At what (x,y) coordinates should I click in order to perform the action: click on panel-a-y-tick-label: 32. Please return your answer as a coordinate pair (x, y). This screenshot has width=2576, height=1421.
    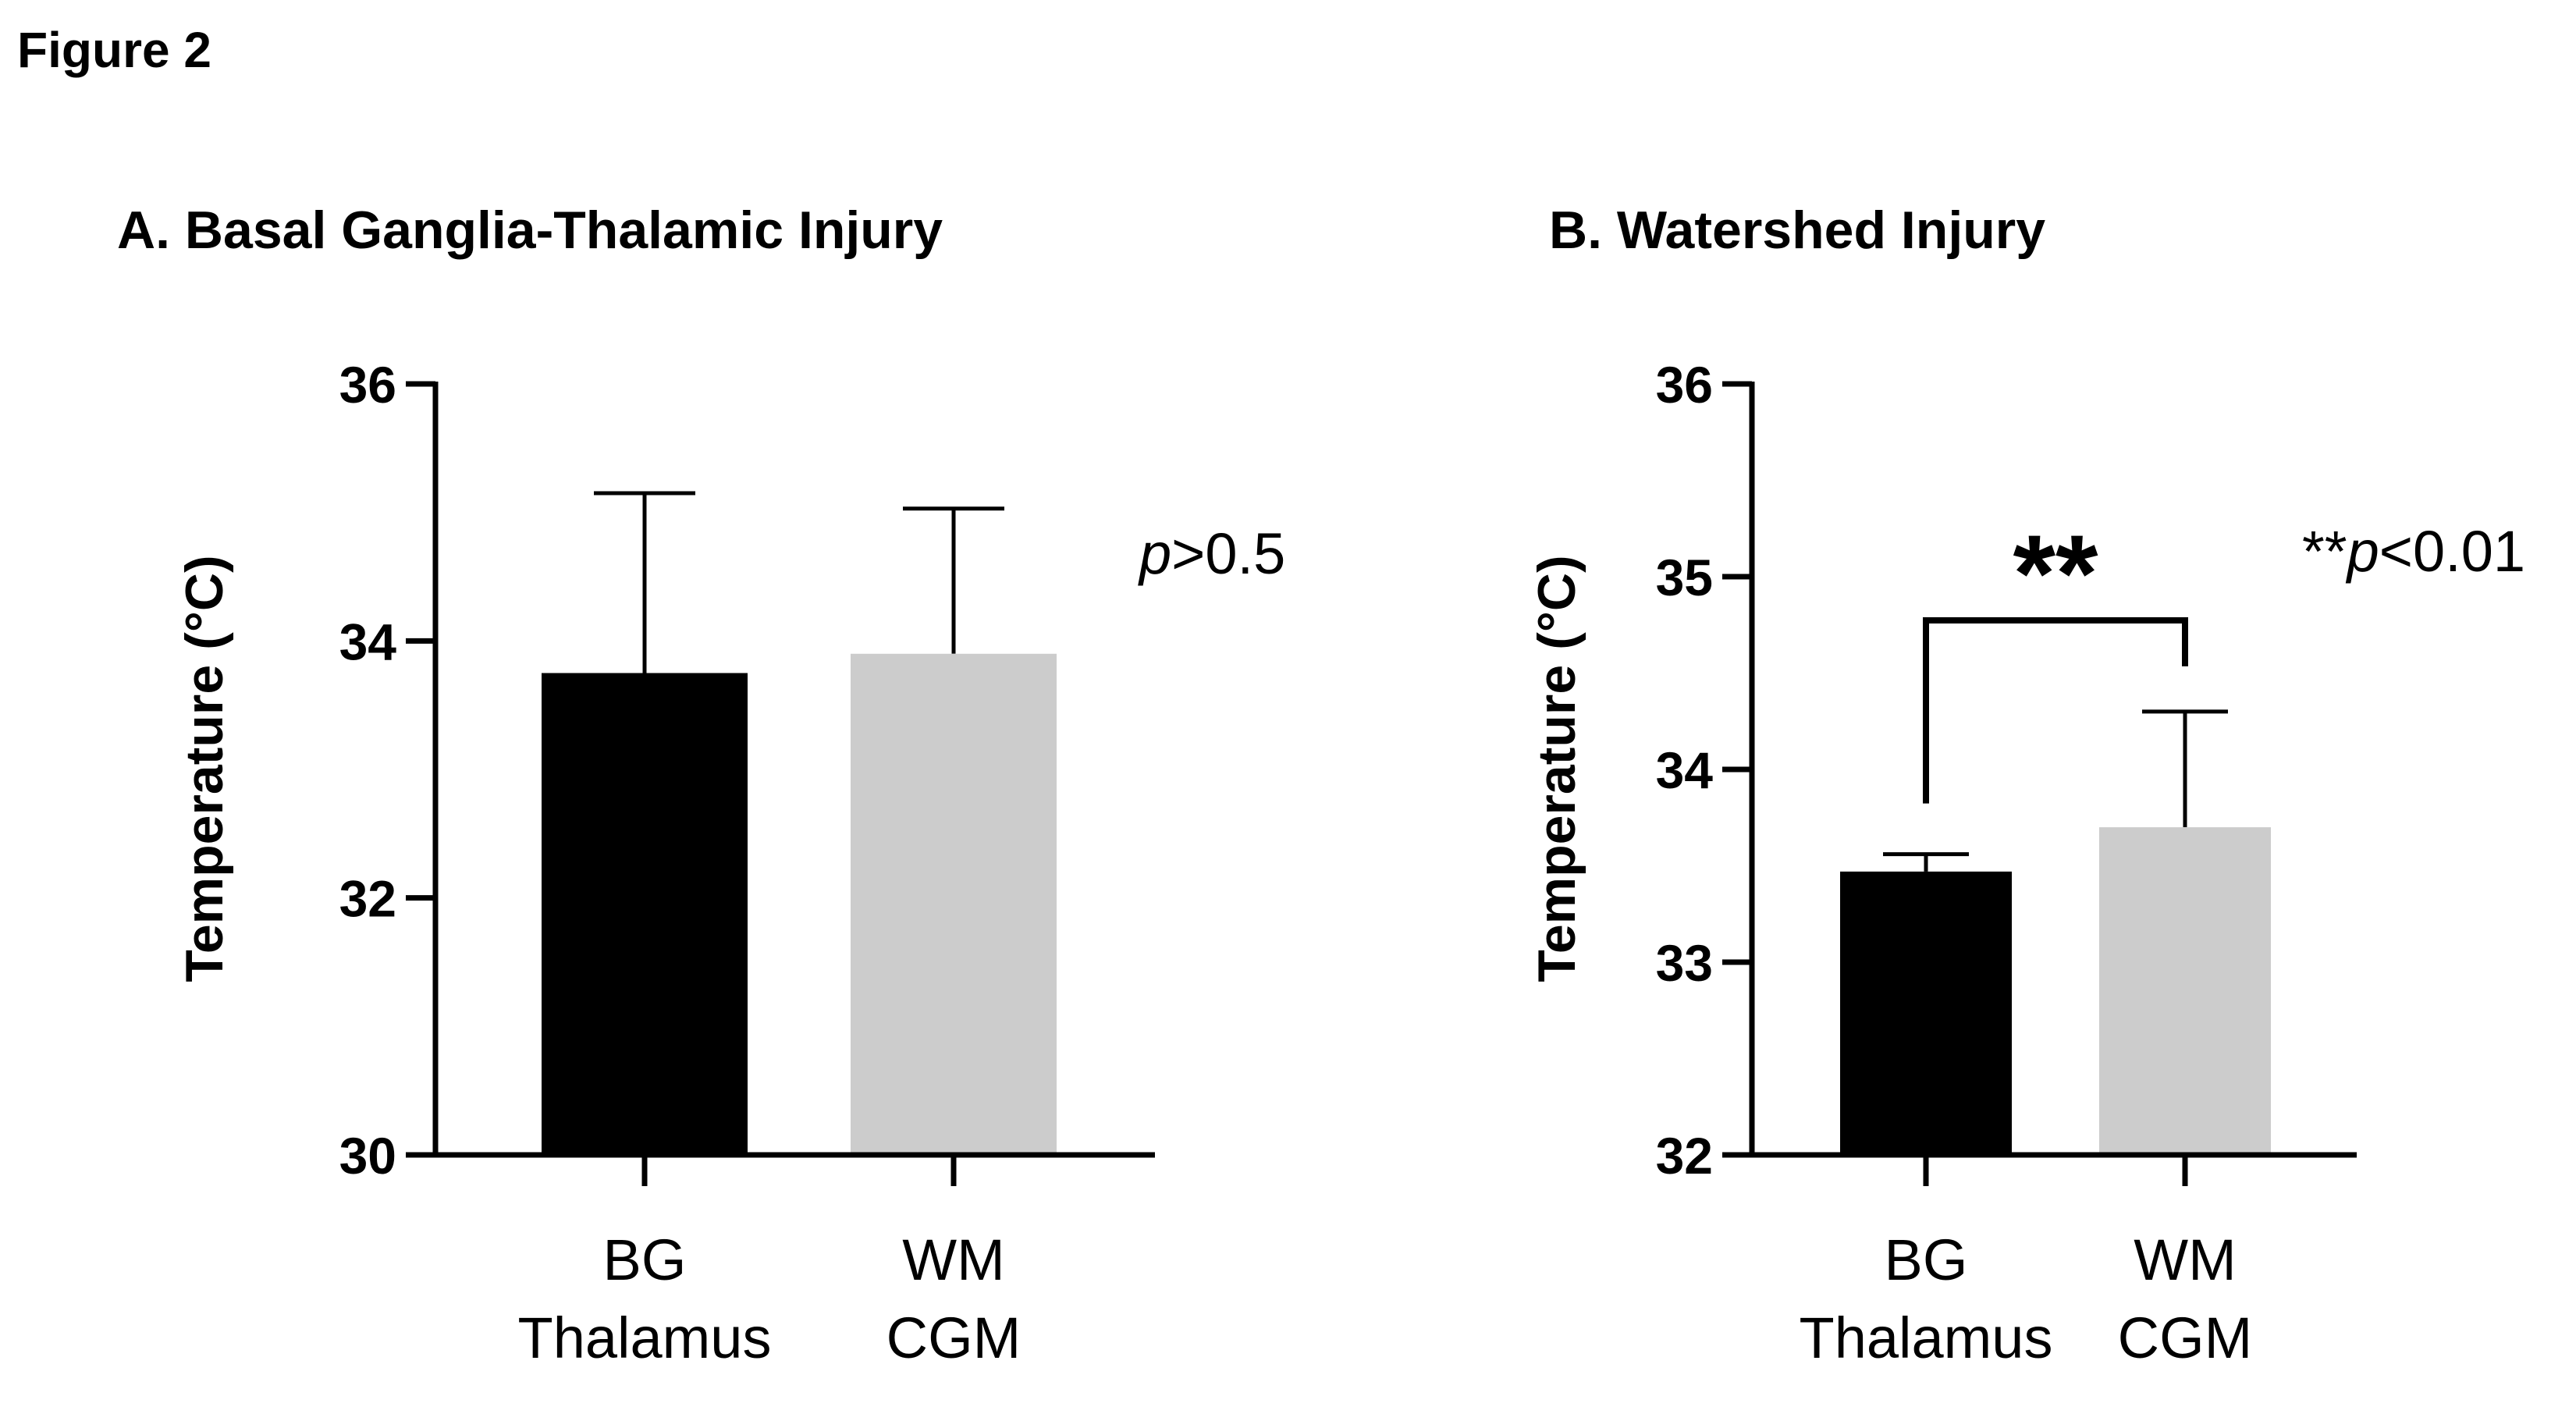
    Looking at the image, I should click on (367, 899).